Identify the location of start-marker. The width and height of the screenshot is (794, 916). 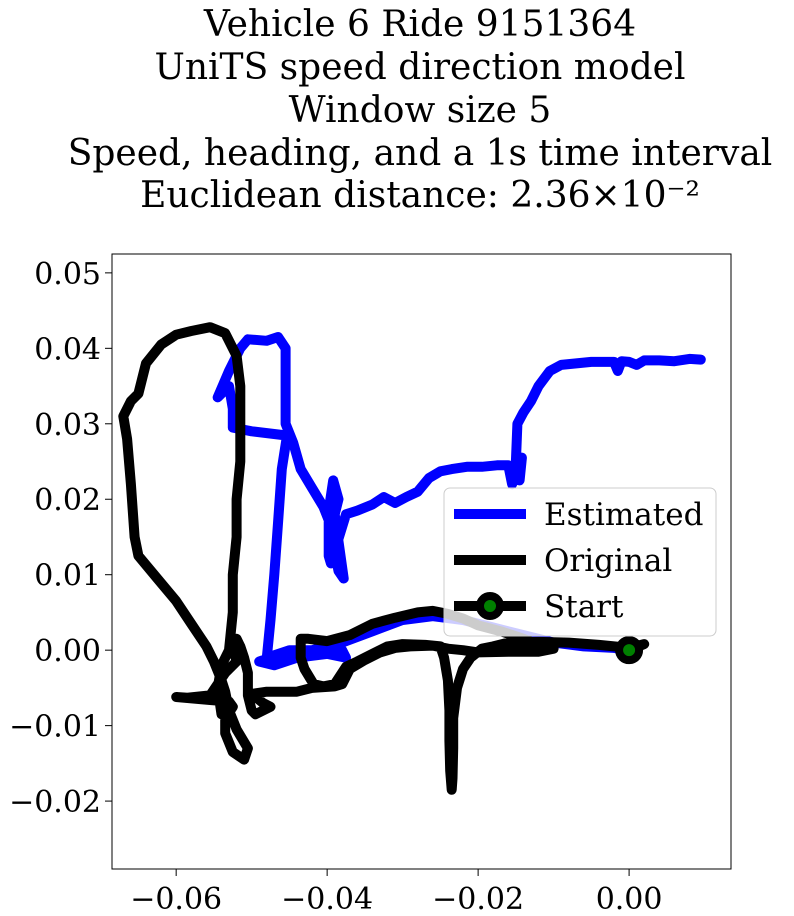
(629, 650).